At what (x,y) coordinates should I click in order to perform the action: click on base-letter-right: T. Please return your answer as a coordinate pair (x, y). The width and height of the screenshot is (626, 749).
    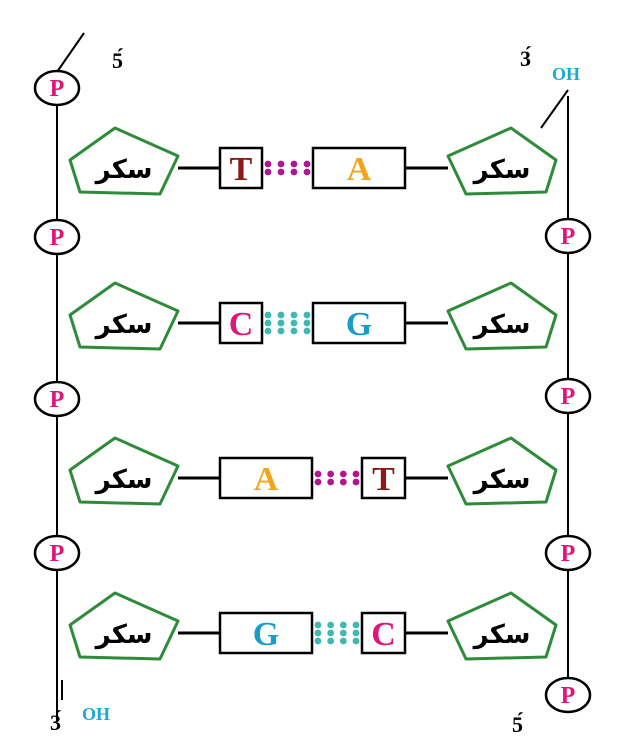
    Looking at the image, I should click on (383, 479).